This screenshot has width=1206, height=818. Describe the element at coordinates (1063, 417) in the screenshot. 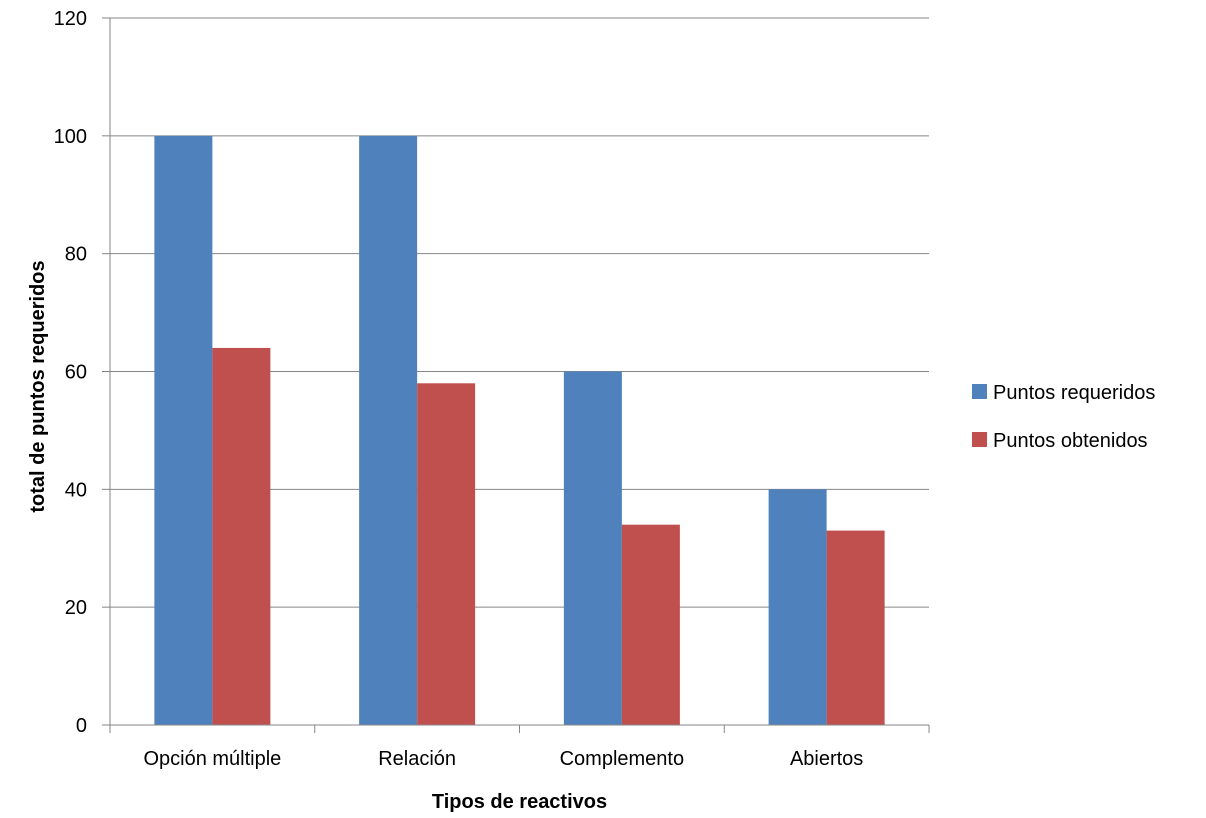

I see `legend: Puntos requeridos Puntos obtenidos` at that location.